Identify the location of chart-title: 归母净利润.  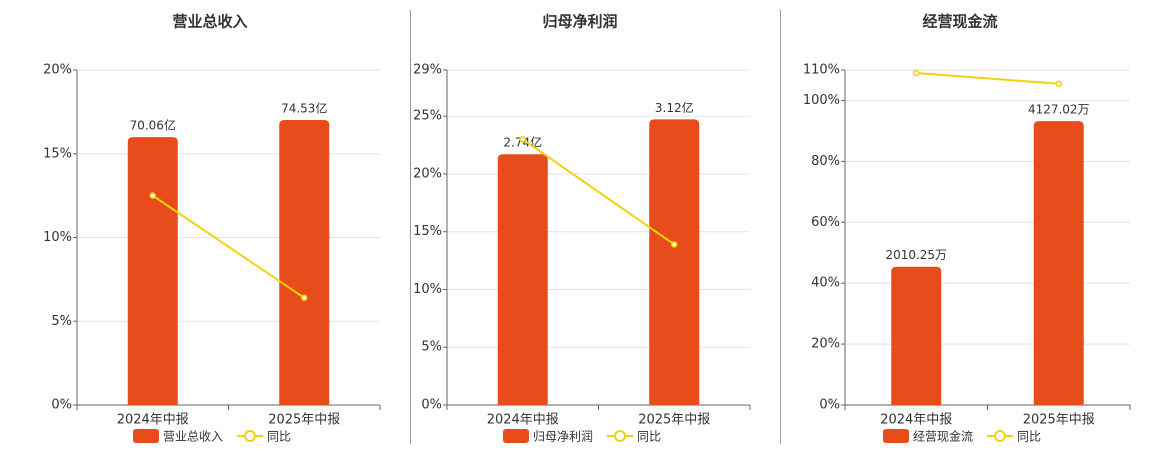
(579, 22).